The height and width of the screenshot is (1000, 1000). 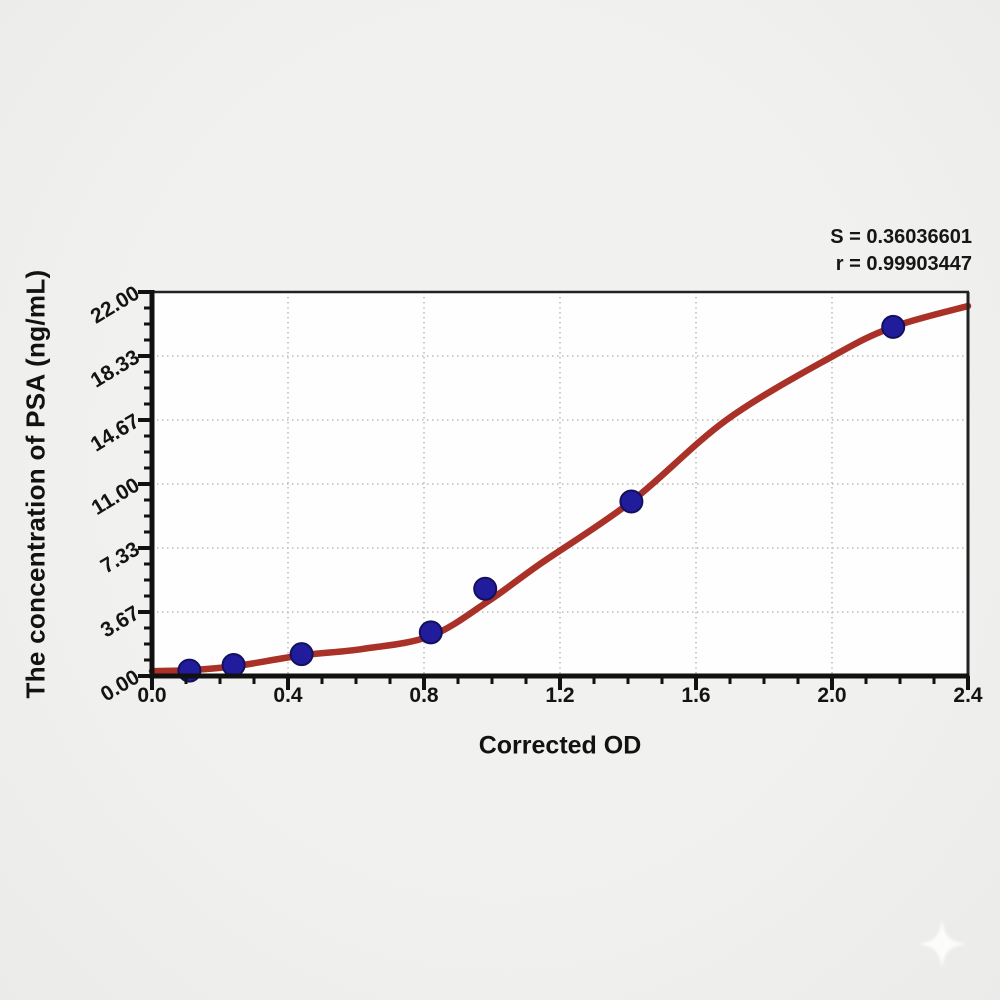 I want to click on y-tick-label: 3.67, so click(x=120, y=622).